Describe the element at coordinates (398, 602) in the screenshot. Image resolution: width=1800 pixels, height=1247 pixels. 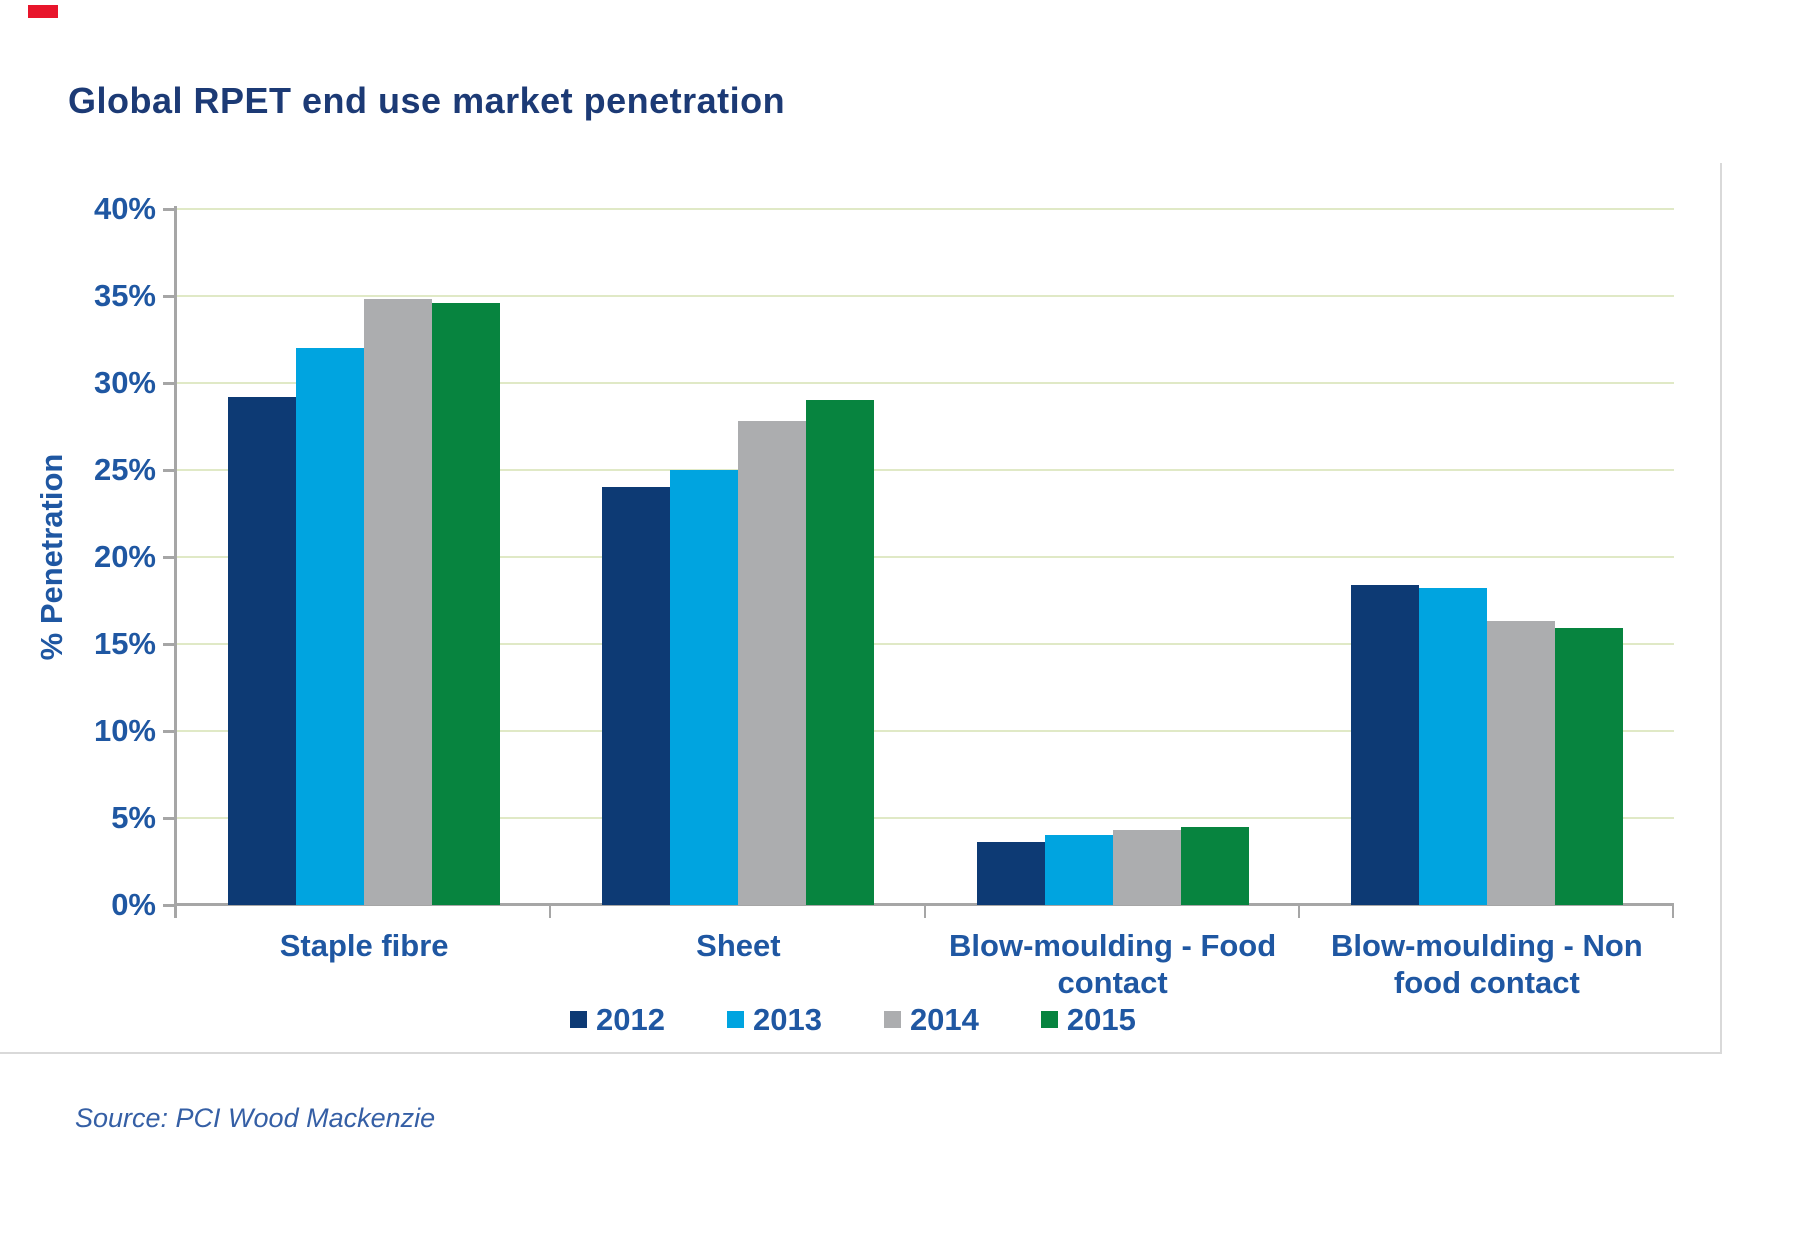
I see `bar-2014-staple-fibre` at that location.